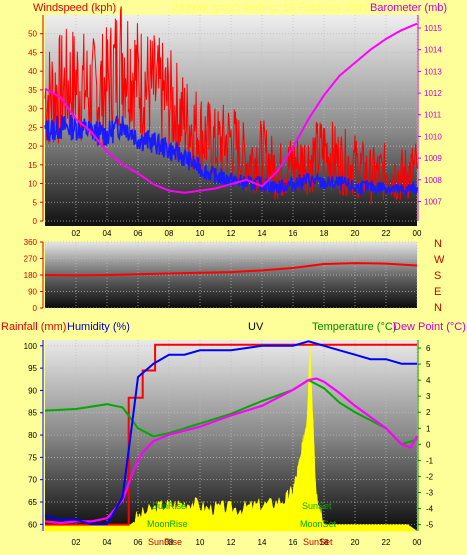 Image resolution: width=467 pixels, height=555 pixels. What do you see at coordinates (433, 136) in the screenshot?
I see `top-right-tick-label: 1010` at bounding box center [433, 136].